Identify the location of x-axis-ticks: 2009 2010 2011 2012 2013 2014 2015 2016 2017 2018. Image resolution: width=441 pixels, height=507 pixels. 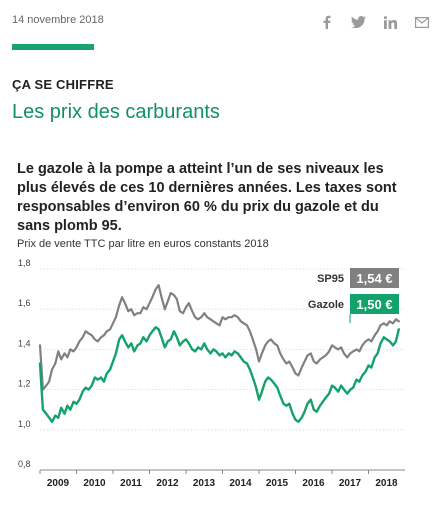
(218, 479).